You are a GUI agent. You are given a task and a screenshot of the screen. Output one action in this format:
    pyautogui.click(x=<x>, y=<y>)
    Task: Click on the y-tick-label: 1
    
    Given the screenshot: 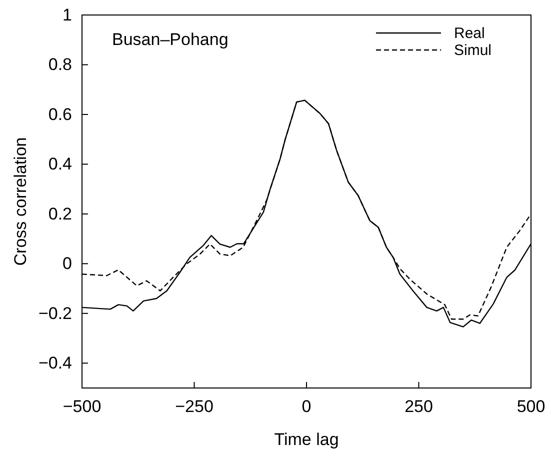 What is the action you would take?
    pyautogui.click(x=67, y=14)
    